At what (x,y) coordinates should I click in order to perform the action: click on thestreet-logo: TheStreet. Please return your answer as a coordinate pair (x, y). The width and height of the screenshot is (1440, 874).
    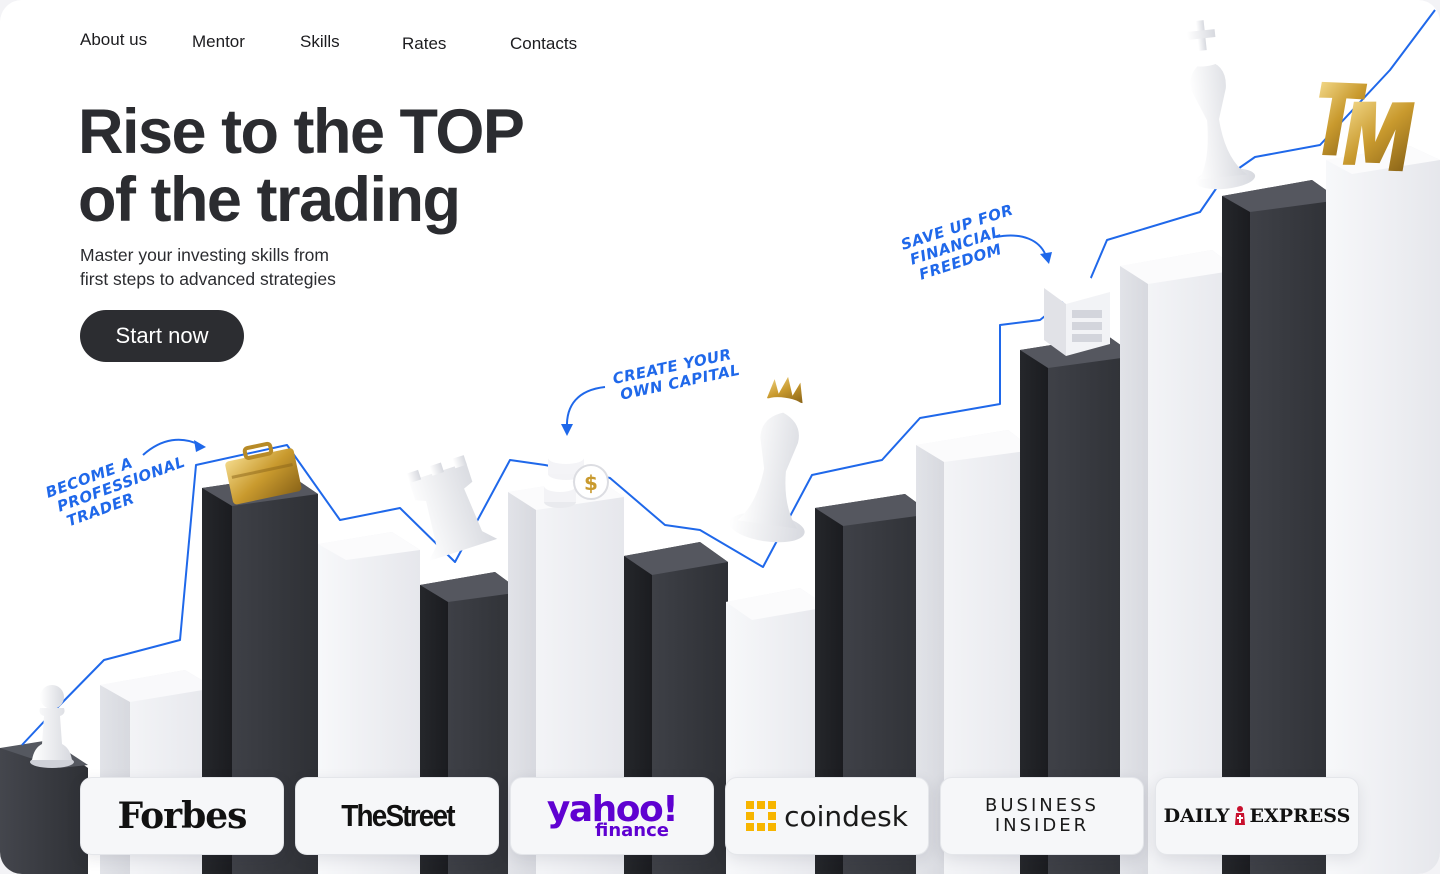
    Looking at the image, I should click on (397, 815).